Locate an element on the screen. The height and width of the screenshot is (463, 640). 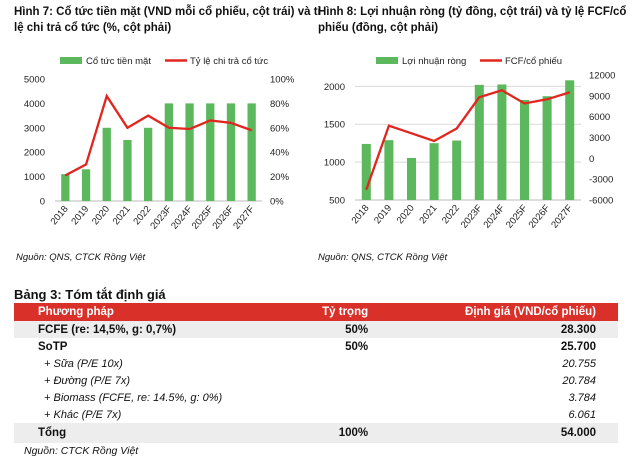
cell: 25.700 is located at coordinates (578, 346).